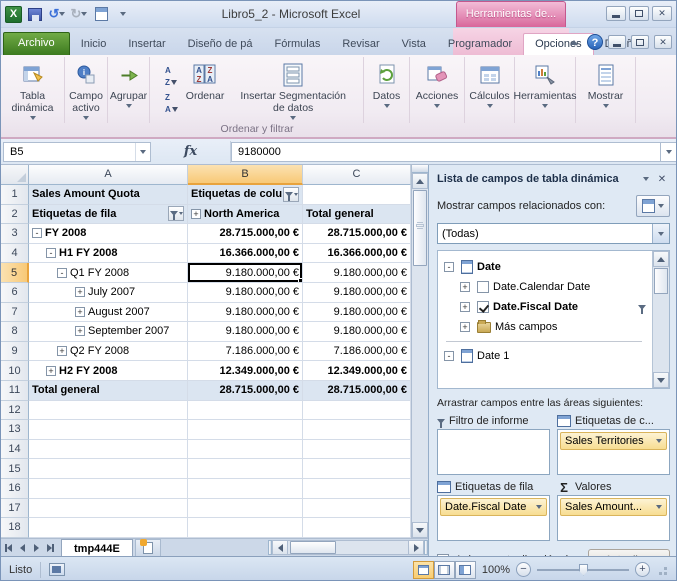 The image size is (677, 581). Describe the element at coordinates (35, 14) in the screenshot. I see `save-icon` at that location.